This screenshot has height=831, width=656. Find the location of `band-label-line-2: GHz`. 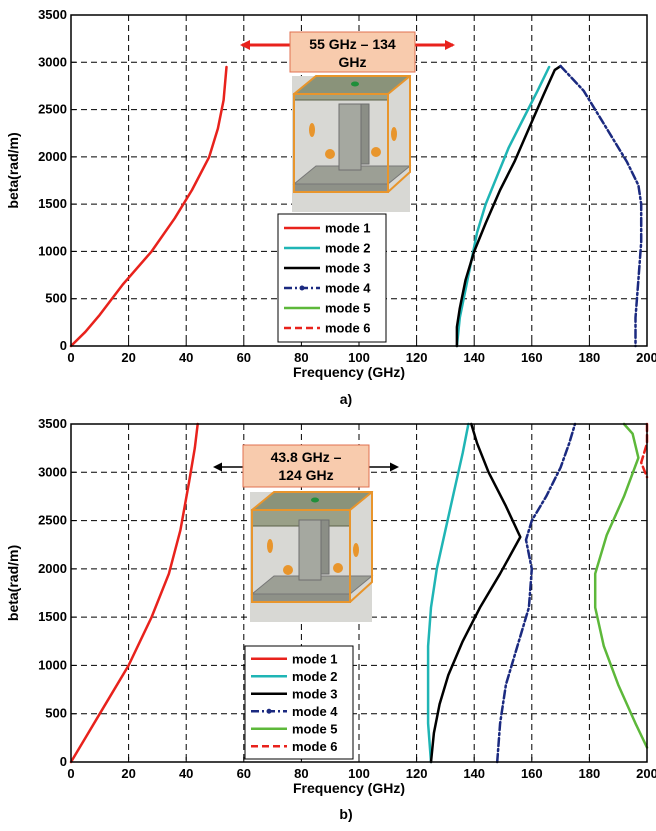

band-label-line-2: GHz is located at coordinates (353, 62).